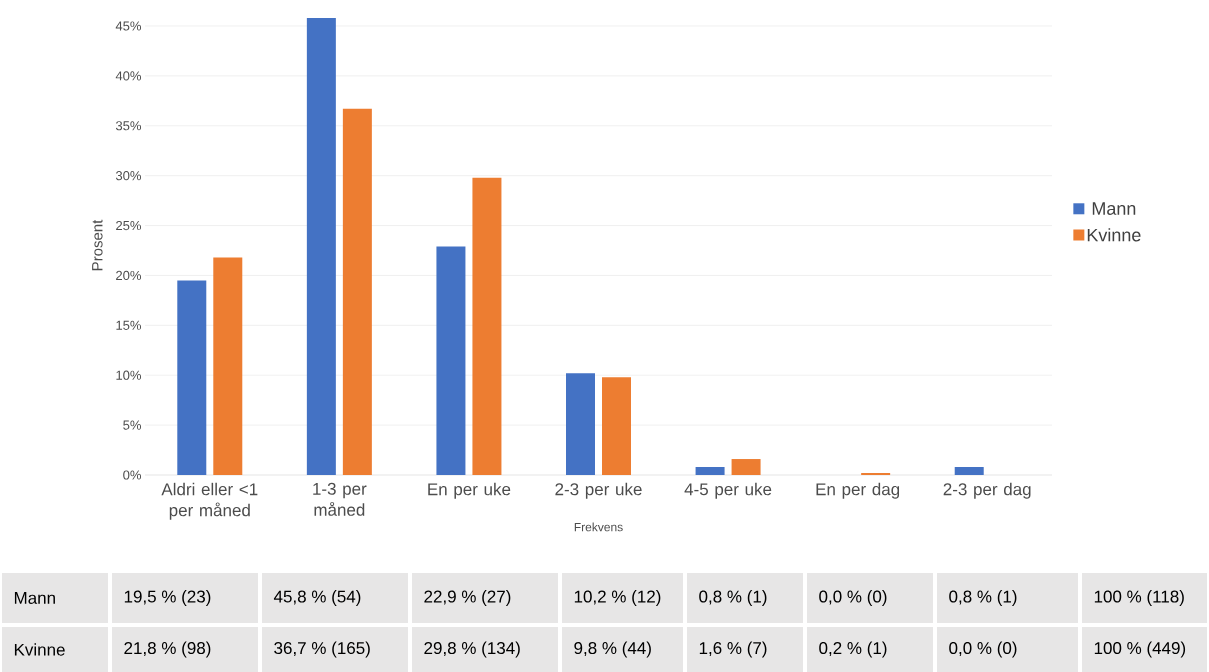 The image size is (1209, 672). Describe the element at coordinates (167, 649) in the screenshot. I see `data-label: 21,8 % (98)` at that location.